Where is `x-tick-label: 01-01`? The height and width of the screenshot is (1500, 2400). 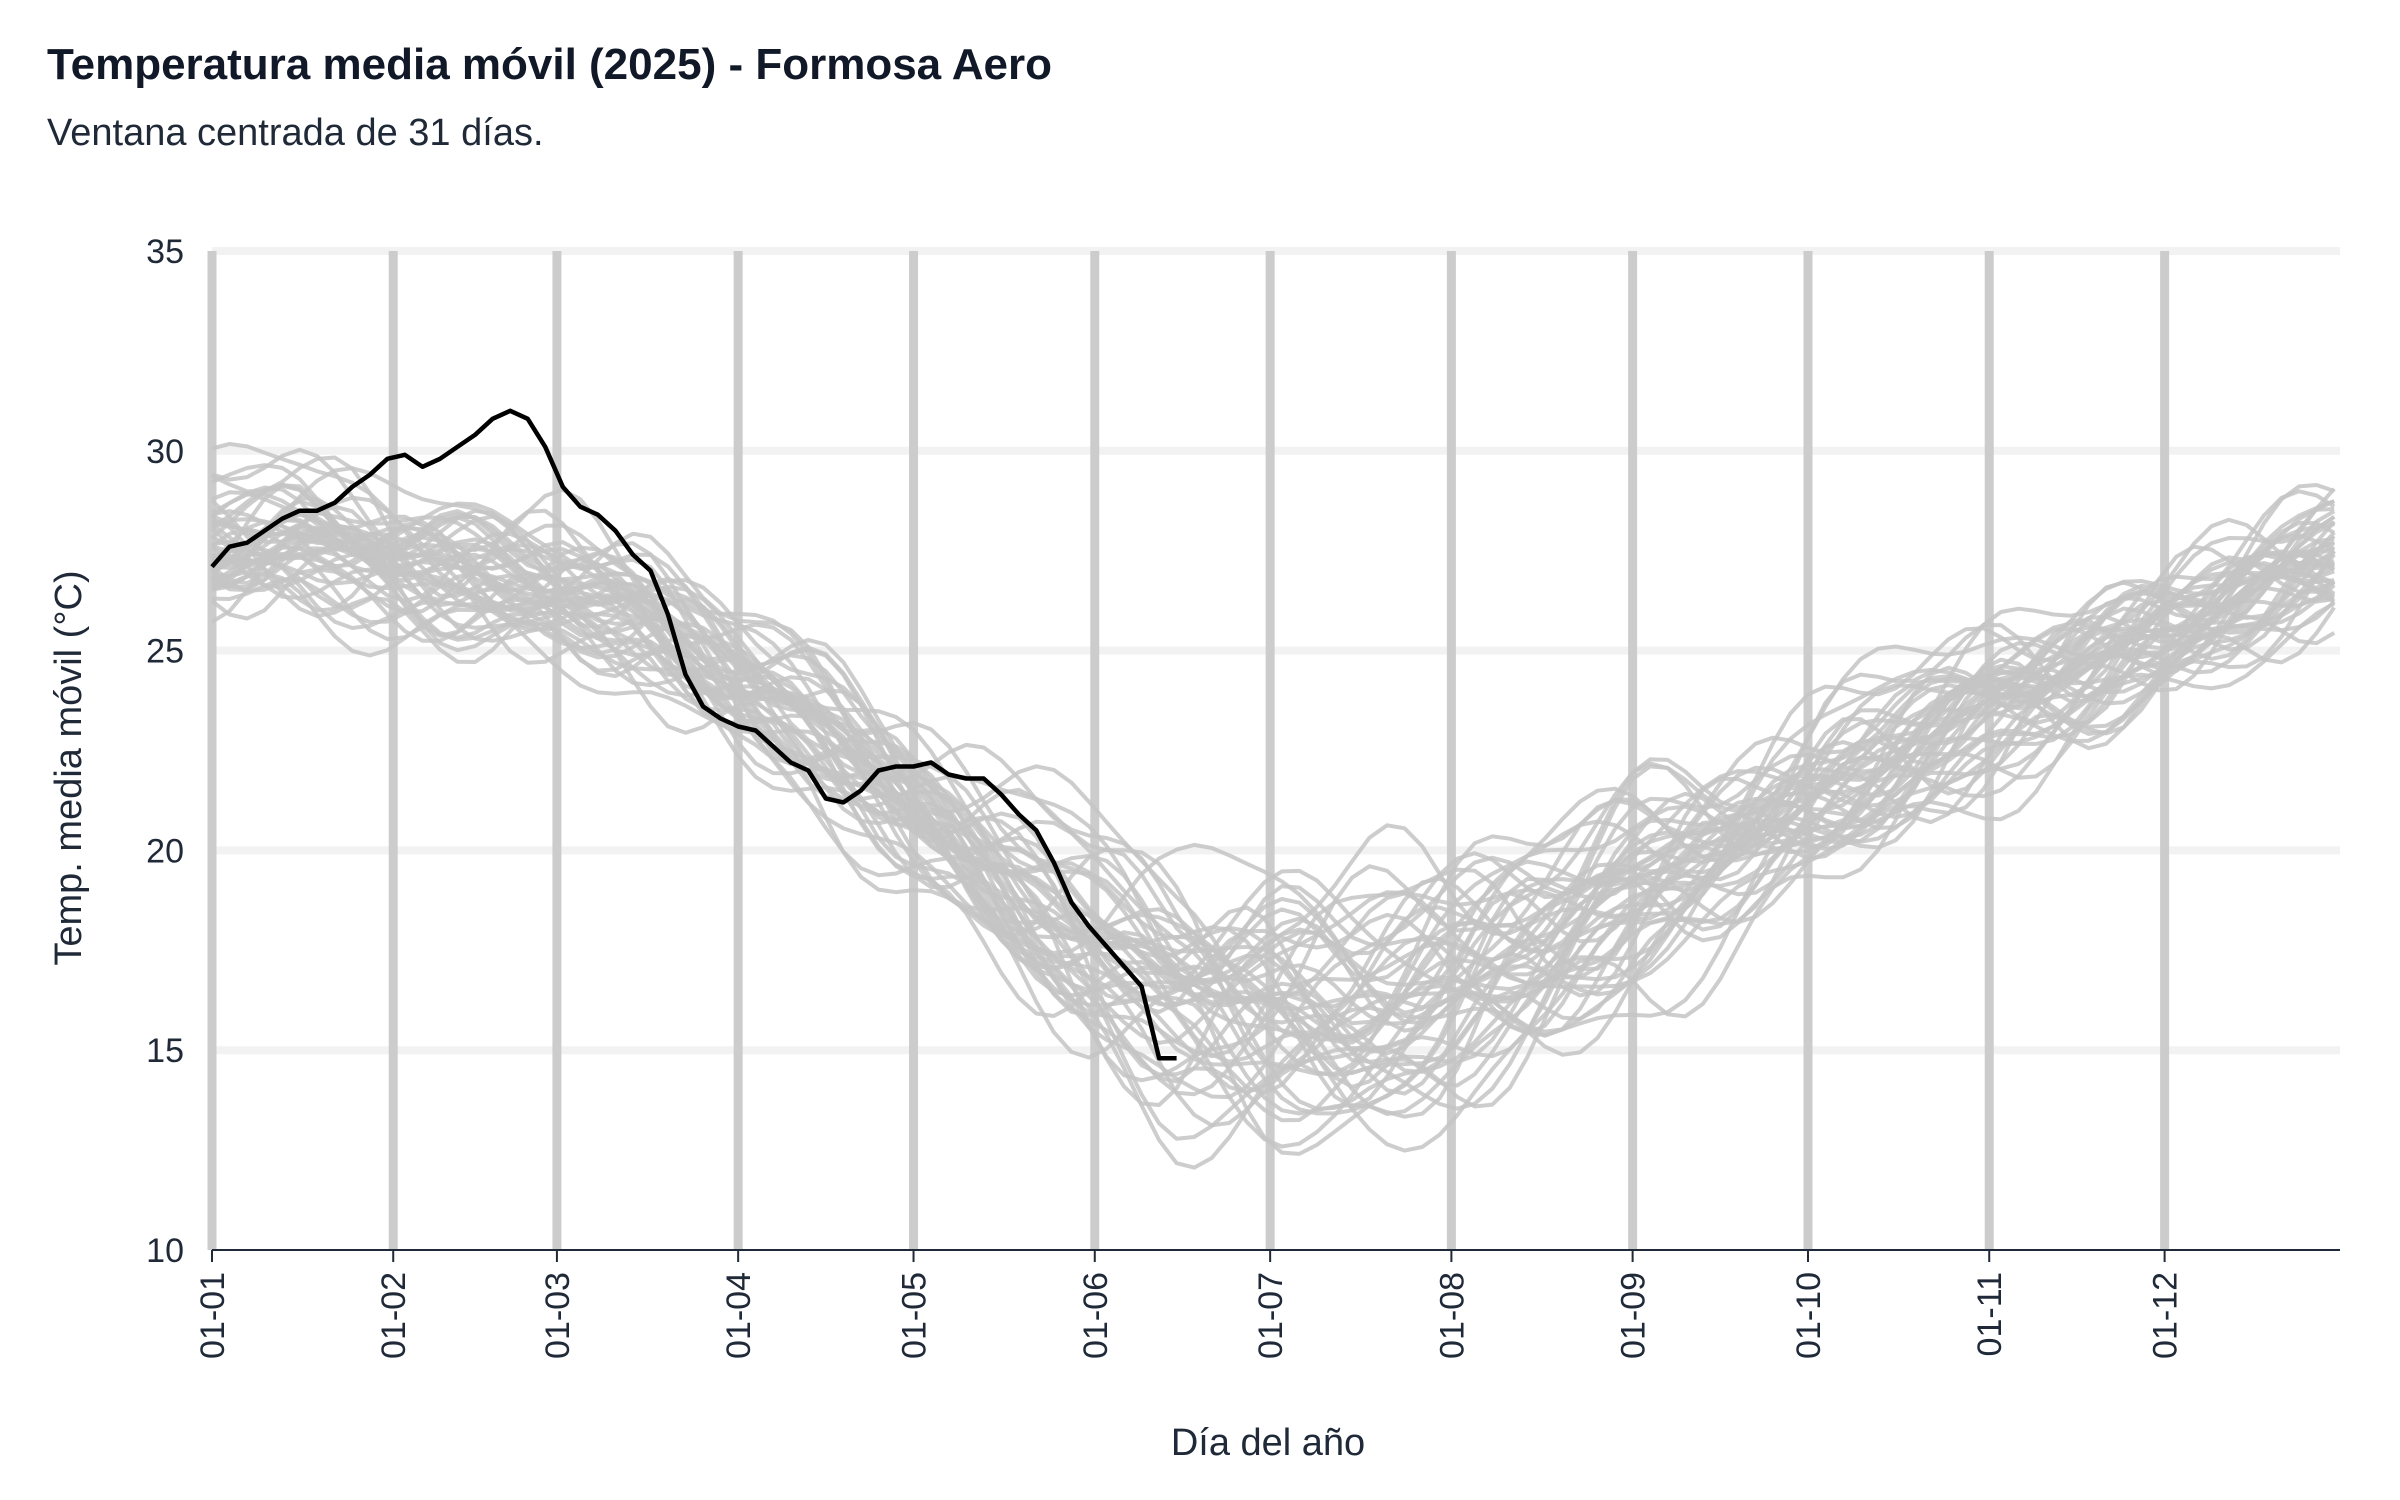 x-tick-label: 01-01 is located at coordinates (213, 1315).